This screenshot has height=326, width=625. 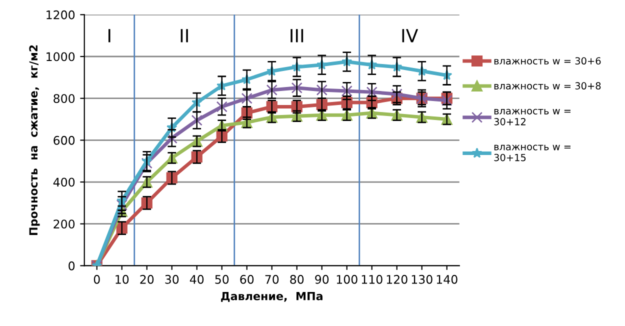 I want to click on y-tick-label: 0, so click(x=71, y=265).